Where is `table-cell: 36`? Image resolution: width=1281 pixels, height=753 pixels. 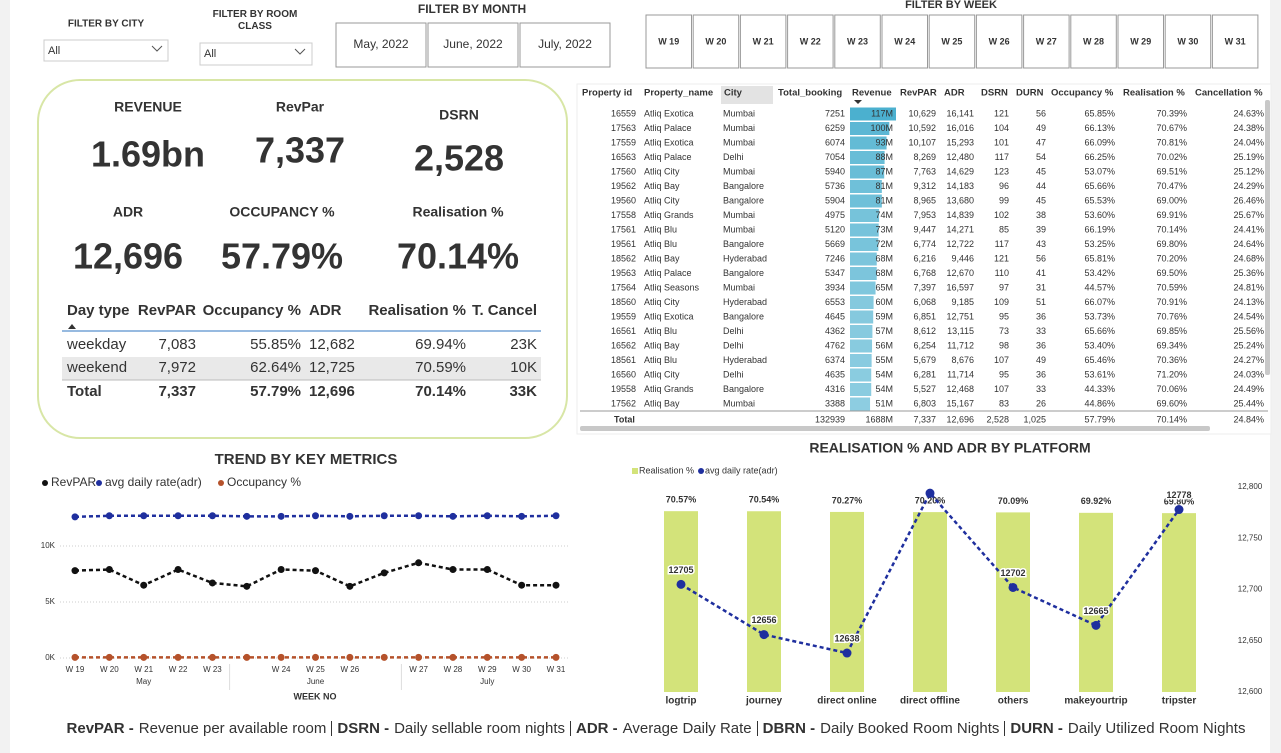 table-cell: 36 is located at coordinates (1041, 374).